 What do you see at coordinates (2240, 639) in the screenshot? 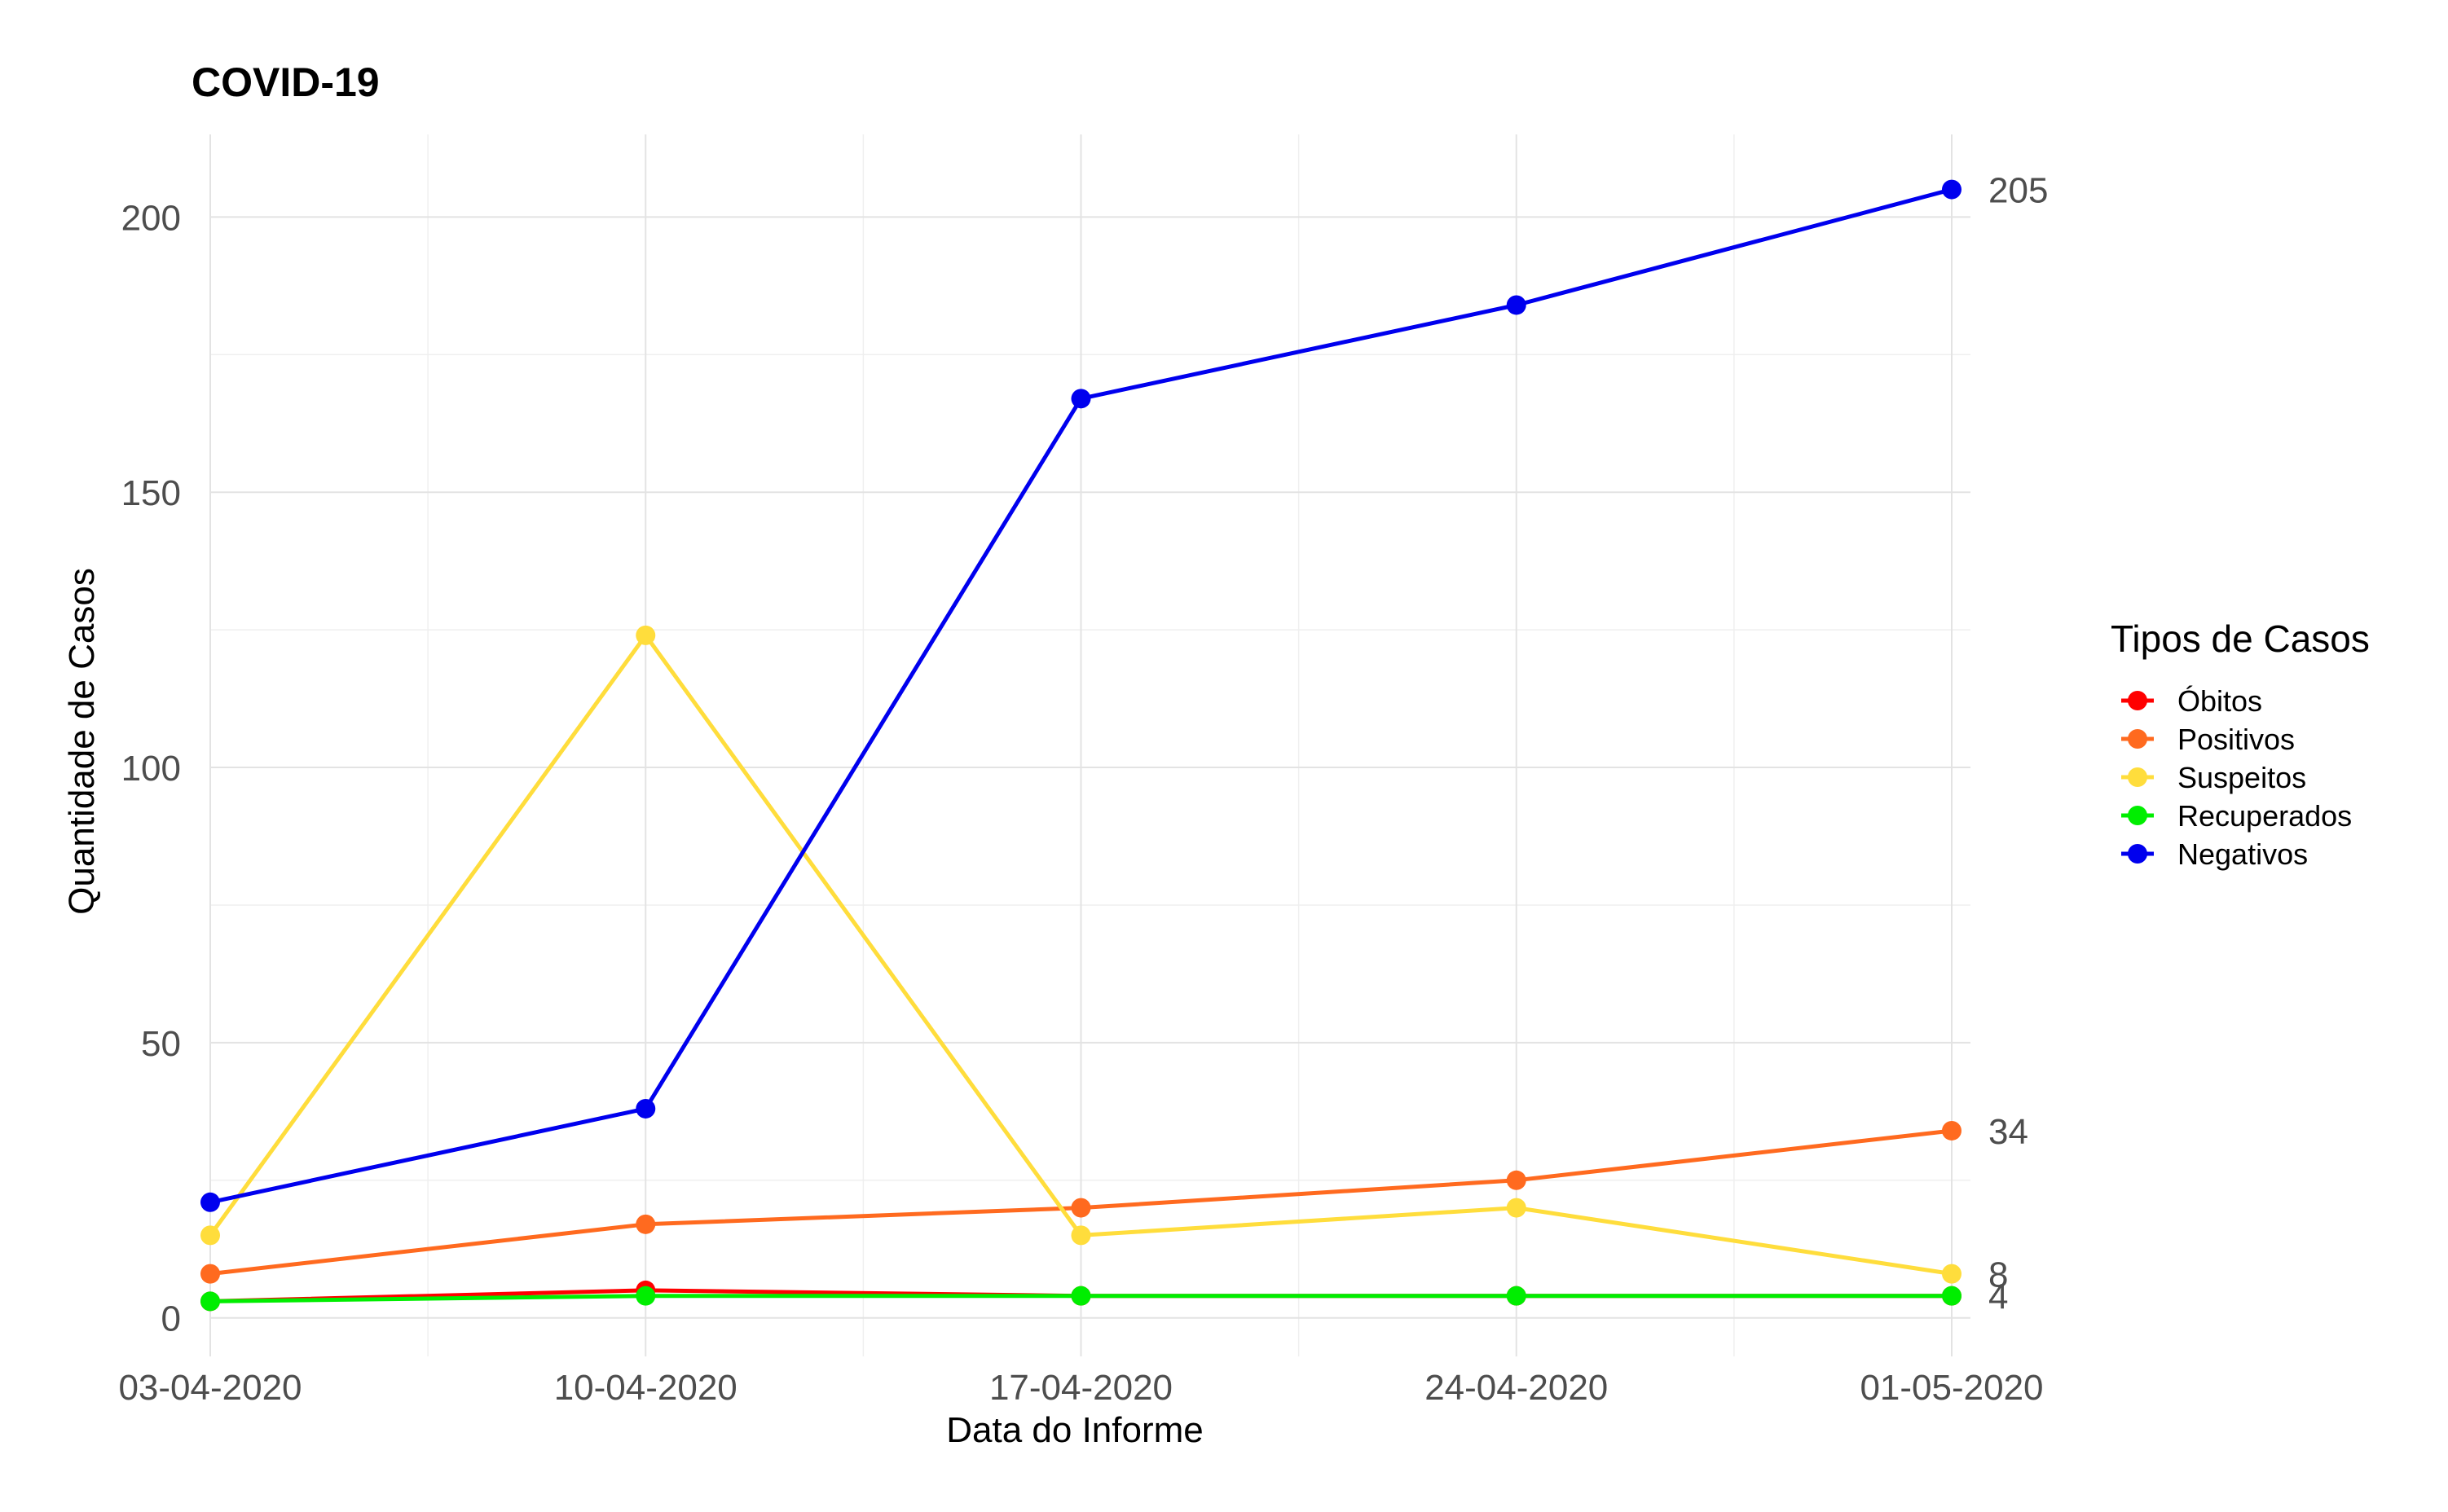
I see `legend-title: Tipos de Casos` at bounding box center [2240, 639].